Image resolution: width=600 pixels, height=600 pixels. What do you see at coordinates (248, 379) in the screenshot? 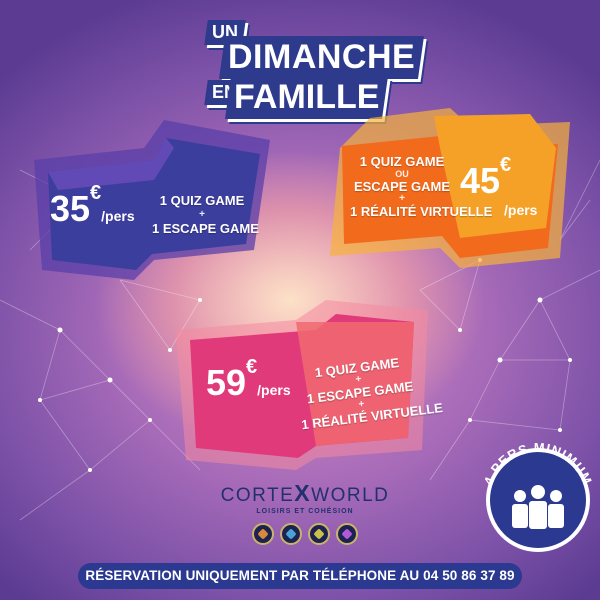
I see `offer-price: 59€/pers` at bounding box center [248, 379].